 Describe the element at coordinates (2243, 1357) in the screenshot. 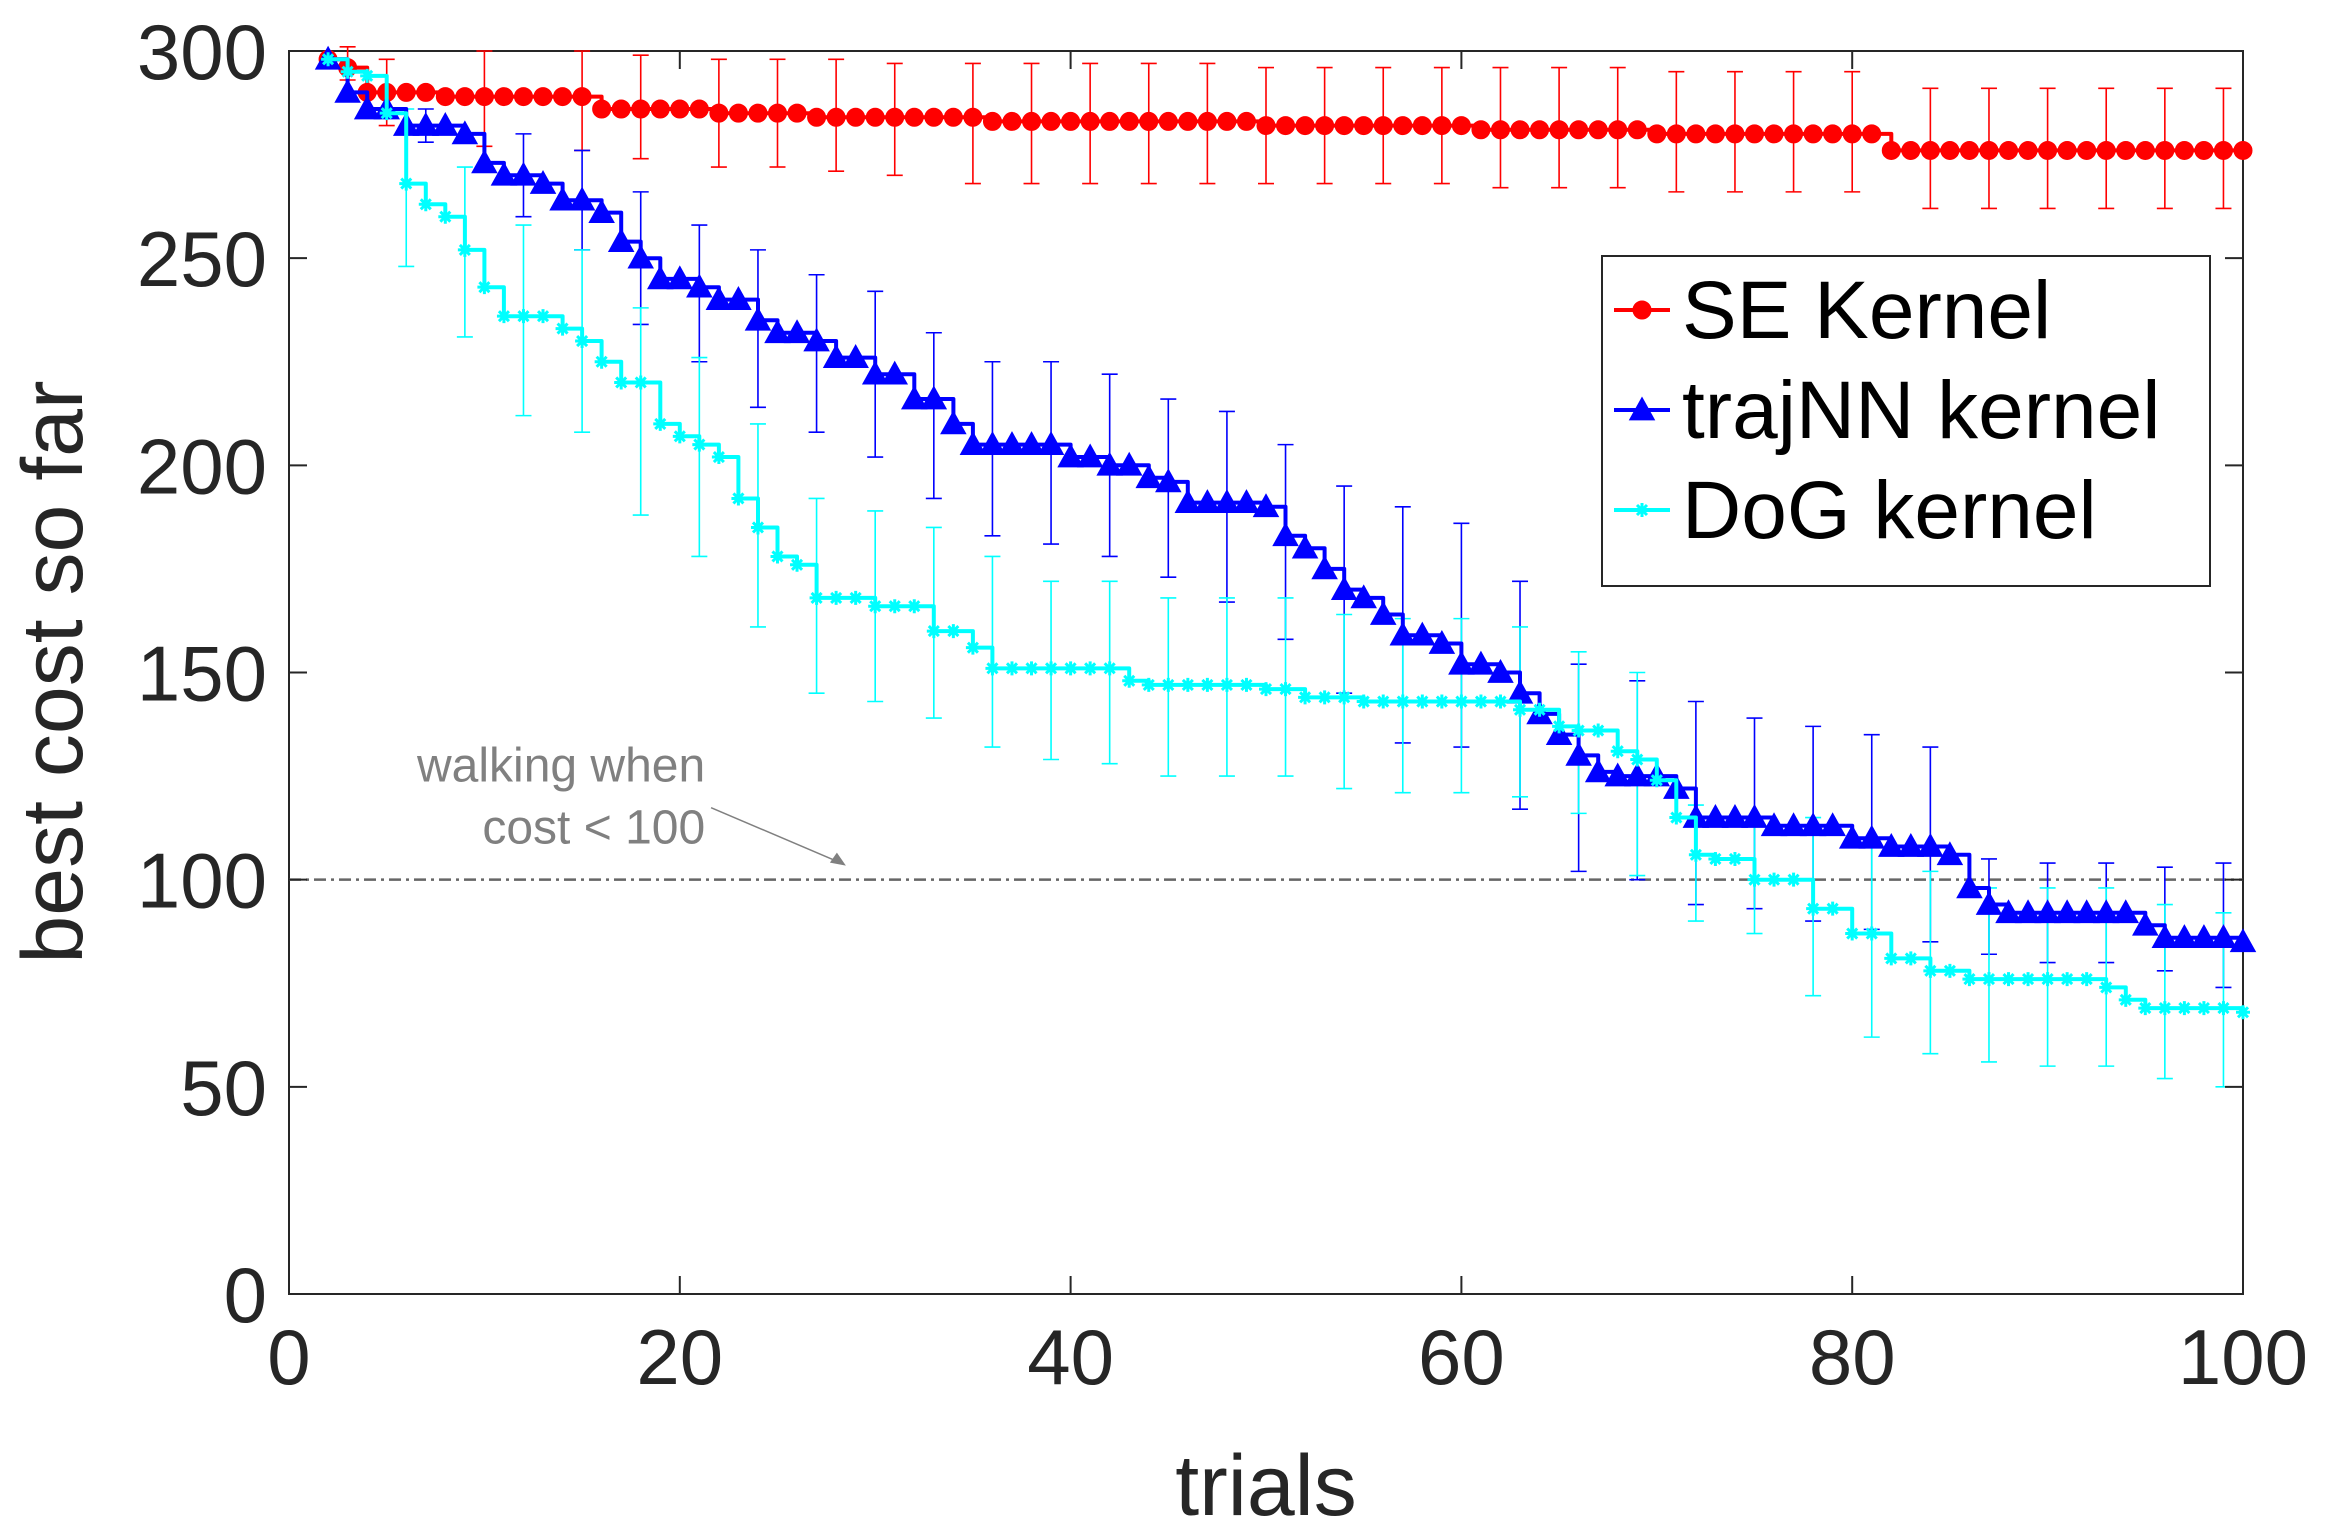

I see `x-tick-label: 100` at that location.